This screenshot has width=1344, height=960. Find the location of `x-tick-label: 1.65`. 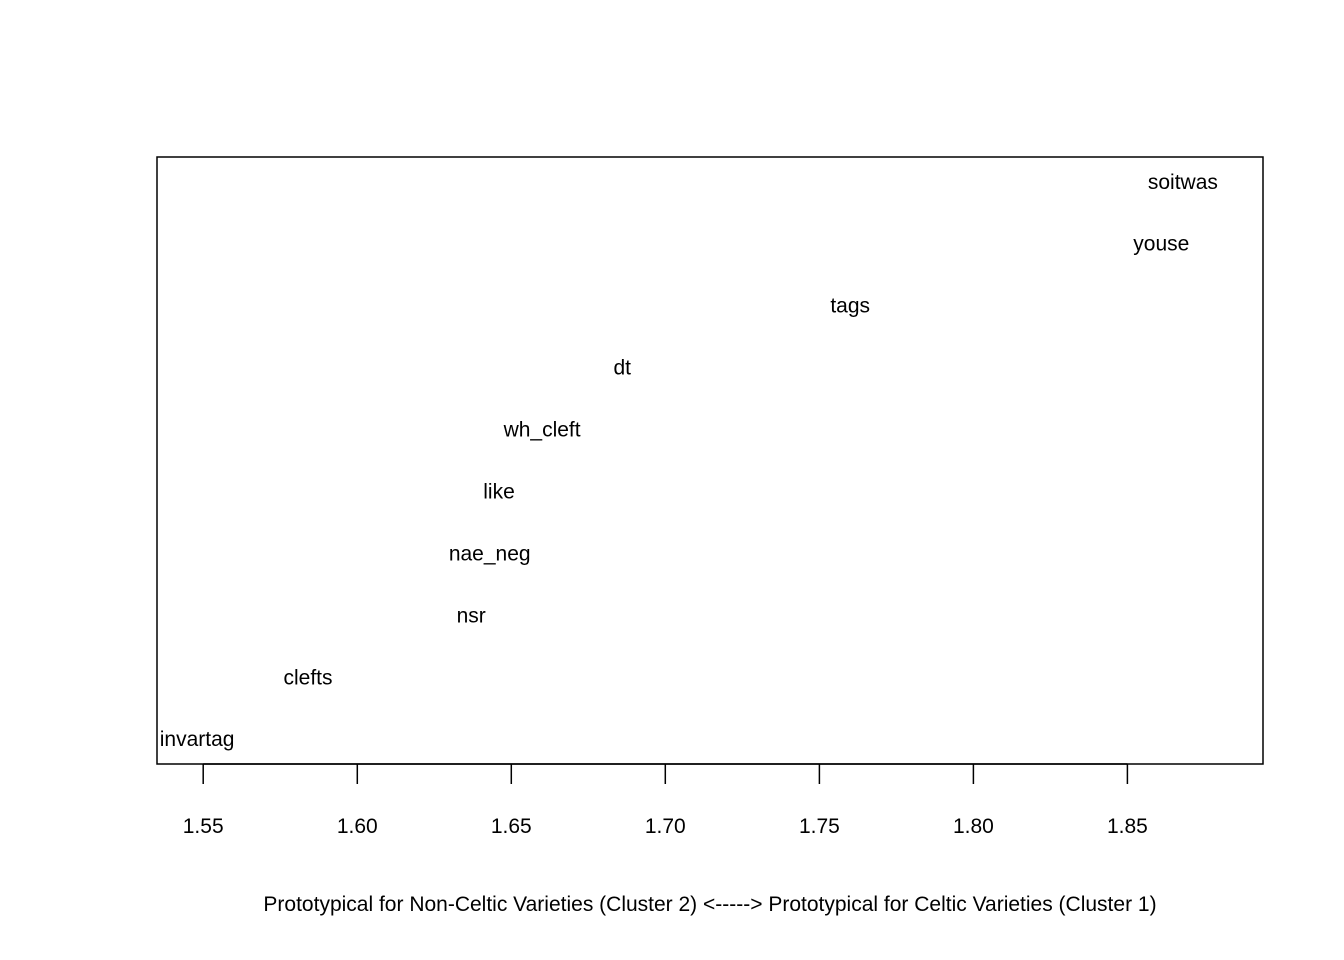

x-tick-label: 1.65 is located at coordinates (511, 826).